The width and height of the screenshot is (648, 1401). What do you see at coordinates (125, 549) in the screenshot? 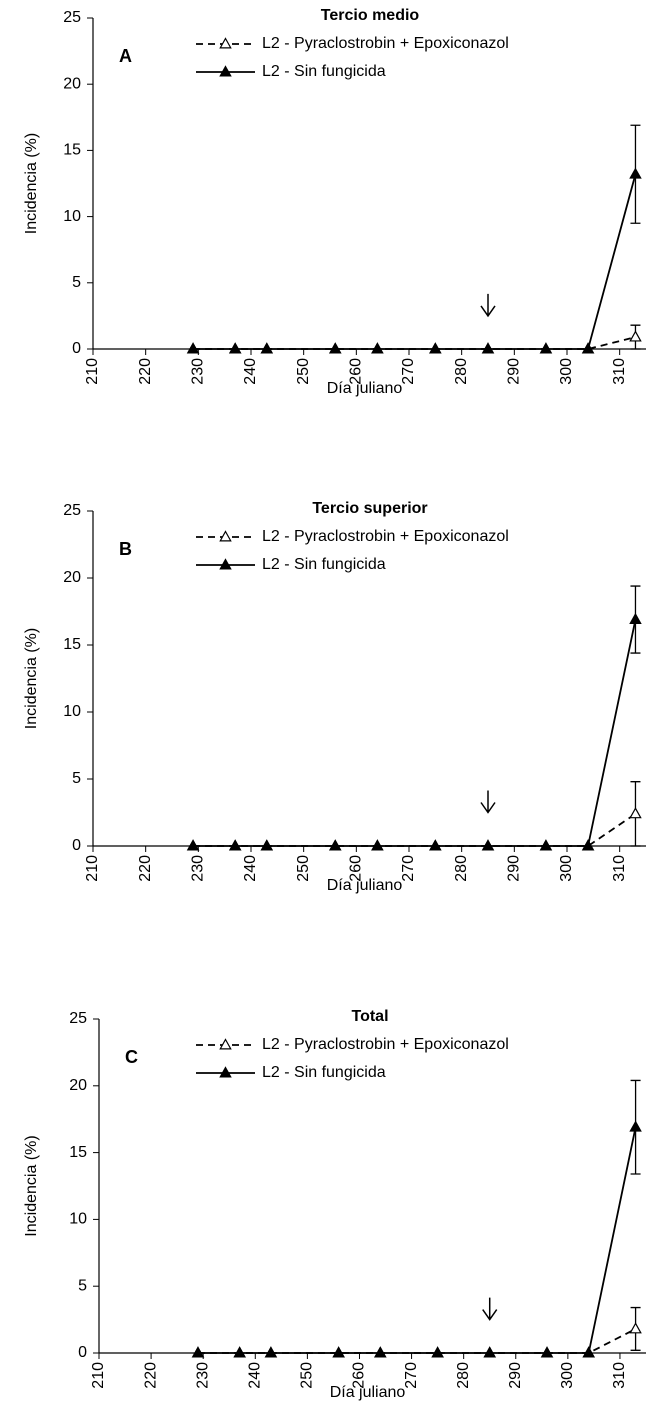
I see `panel-label: B` at bounding box center [125, 549].